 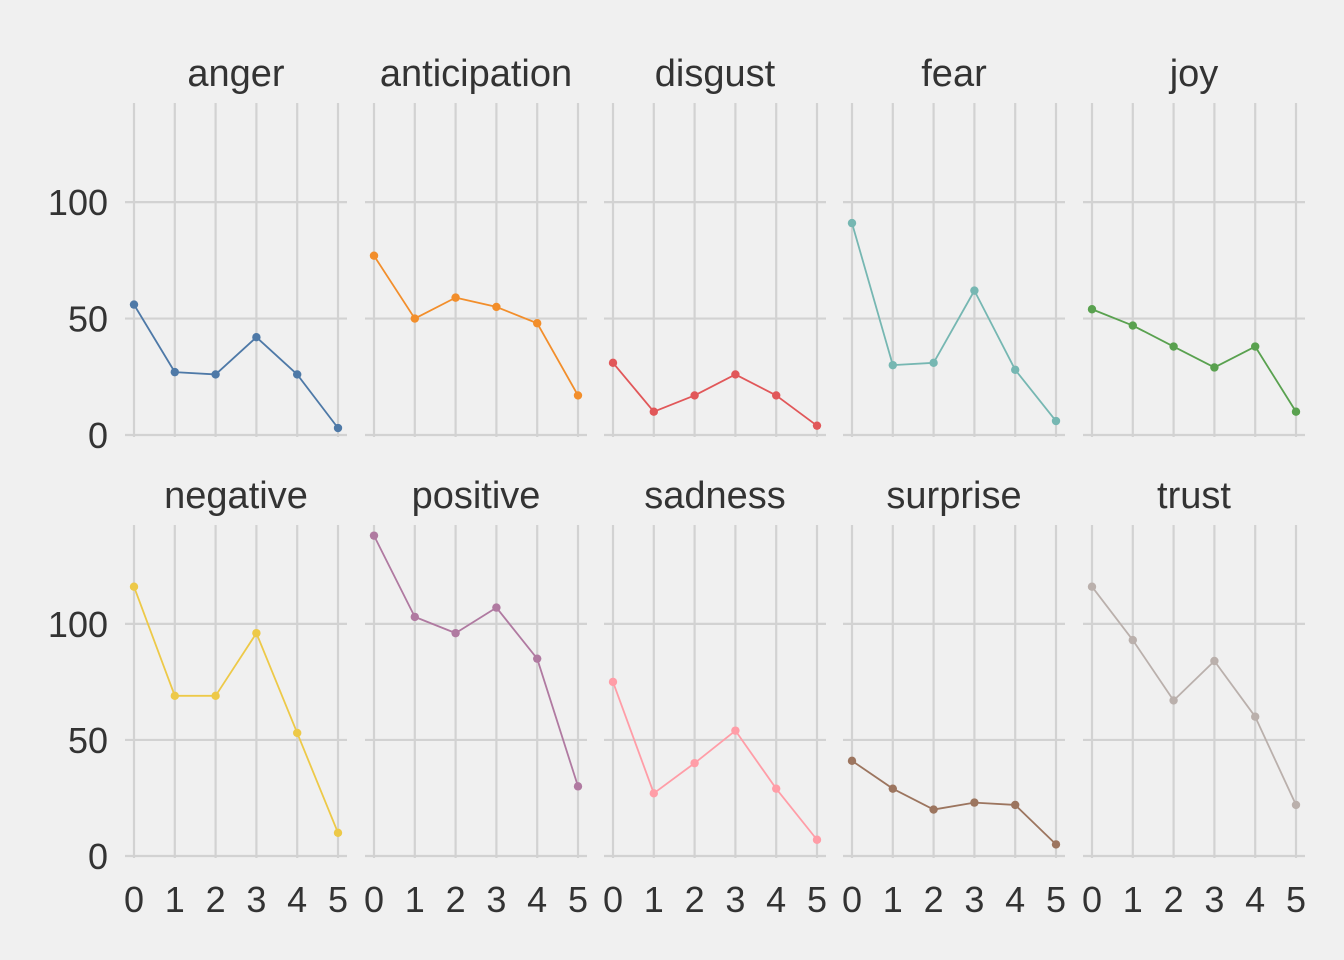 What do you see at coordinates (236, 74) in the screenshot?
I see `facet-title: anger` at bounding box center [236, 74].